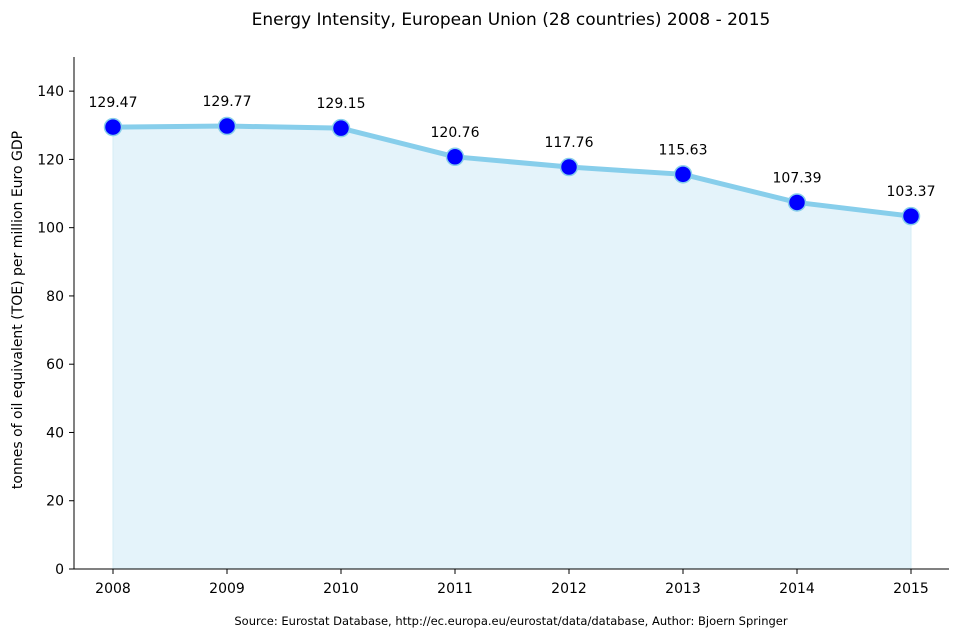  What do you see at coordinates (683, 589) in the screenshot?
I see `x-tick-label: 2013` at bounding box center [683, 589].